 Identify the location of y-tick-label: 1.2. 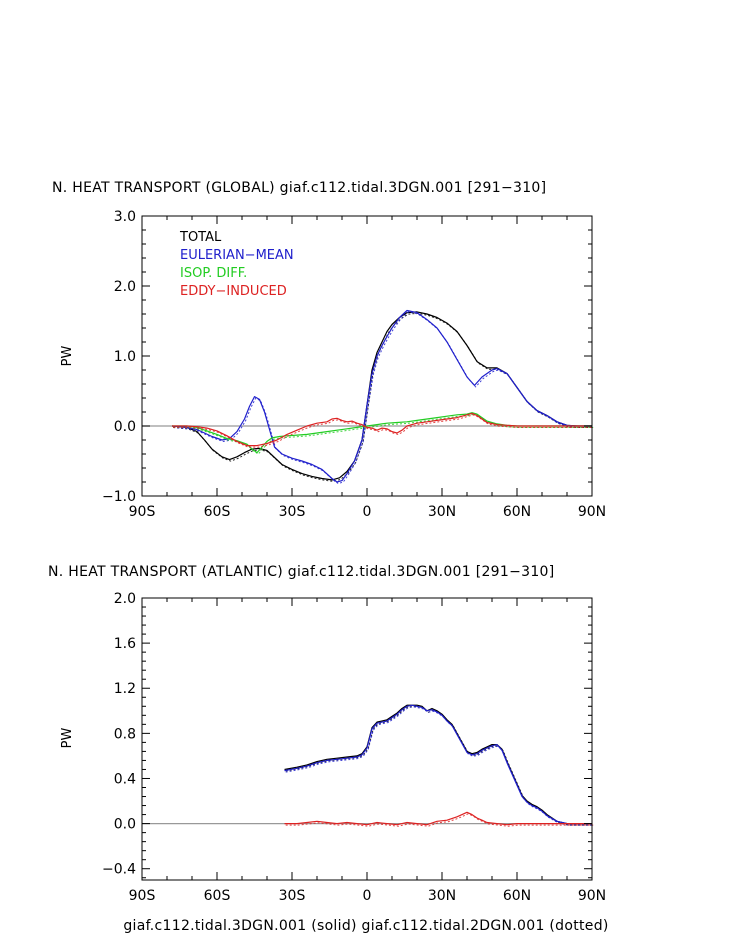
(125, 689).